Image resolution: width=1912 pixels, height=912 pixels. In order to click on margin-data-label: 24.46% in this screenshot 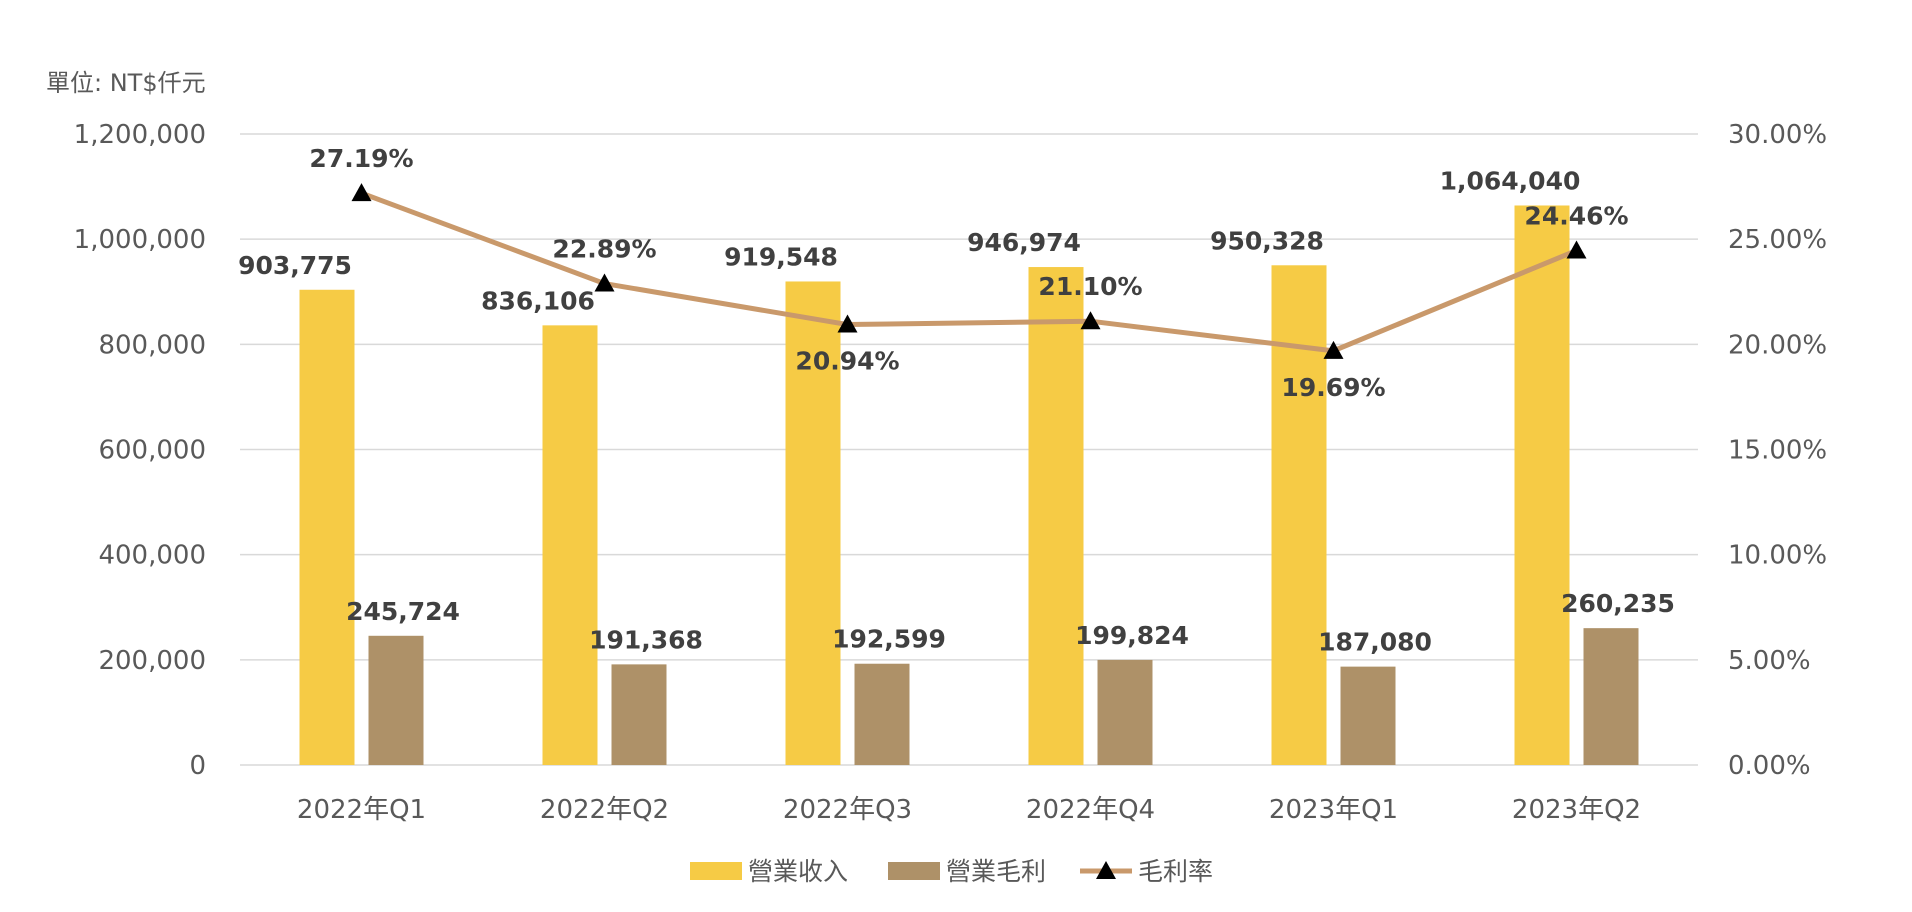, I will do `click(1576, 216)`.